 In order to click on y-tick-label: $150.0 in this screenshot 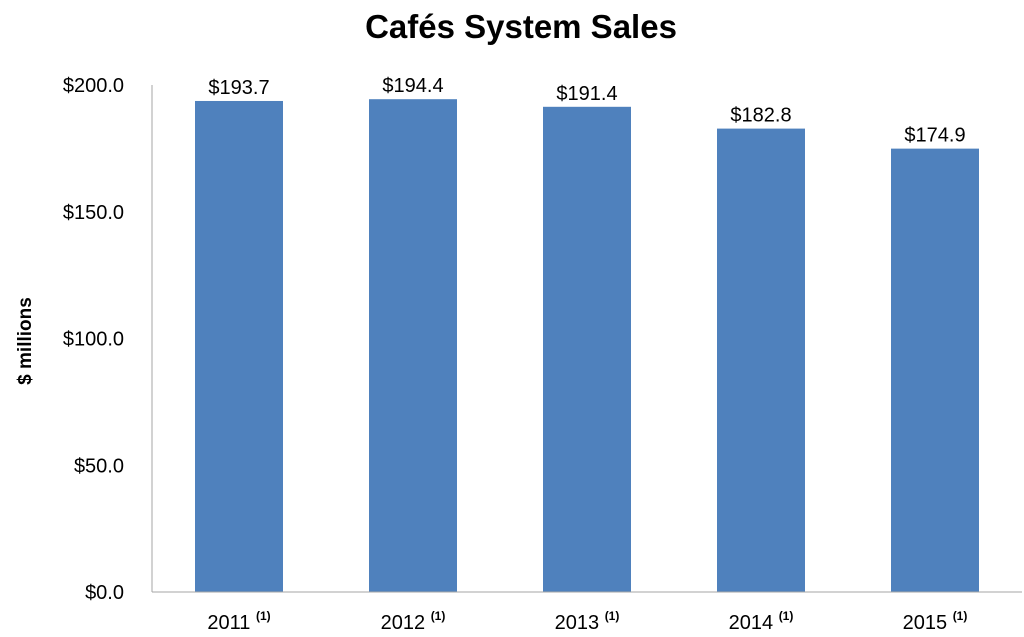, I will do `click(93, 213)`.